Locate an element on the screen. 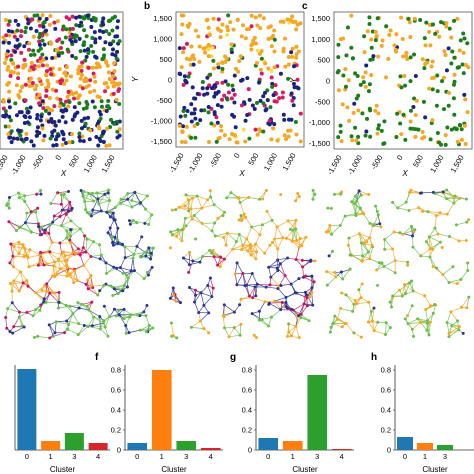  x-tick-label: -500 is located at coordinates (37, 163).